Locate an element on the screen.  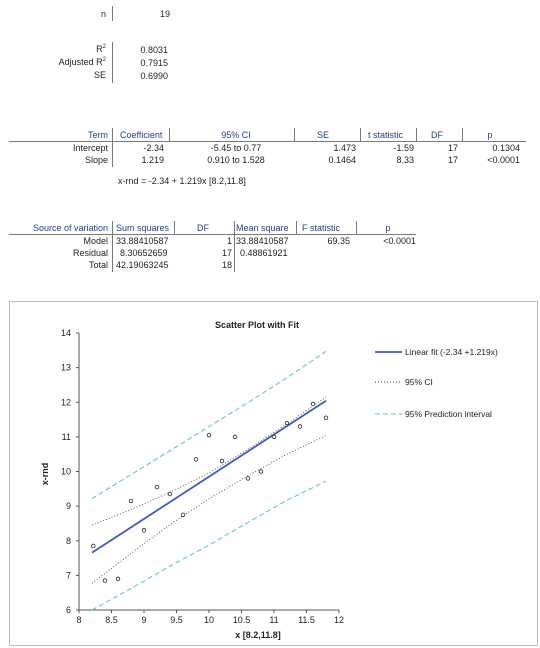
table-row-intercept-ci: -5.45 to 0.77 is located at coordinates (236, 148).